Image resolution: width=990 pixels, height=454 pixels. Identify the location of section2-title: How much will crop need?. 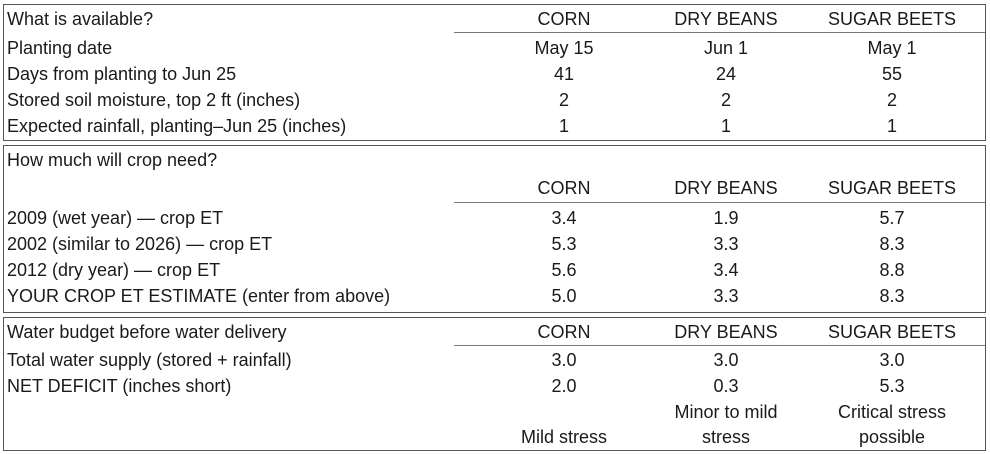
(112, 160).